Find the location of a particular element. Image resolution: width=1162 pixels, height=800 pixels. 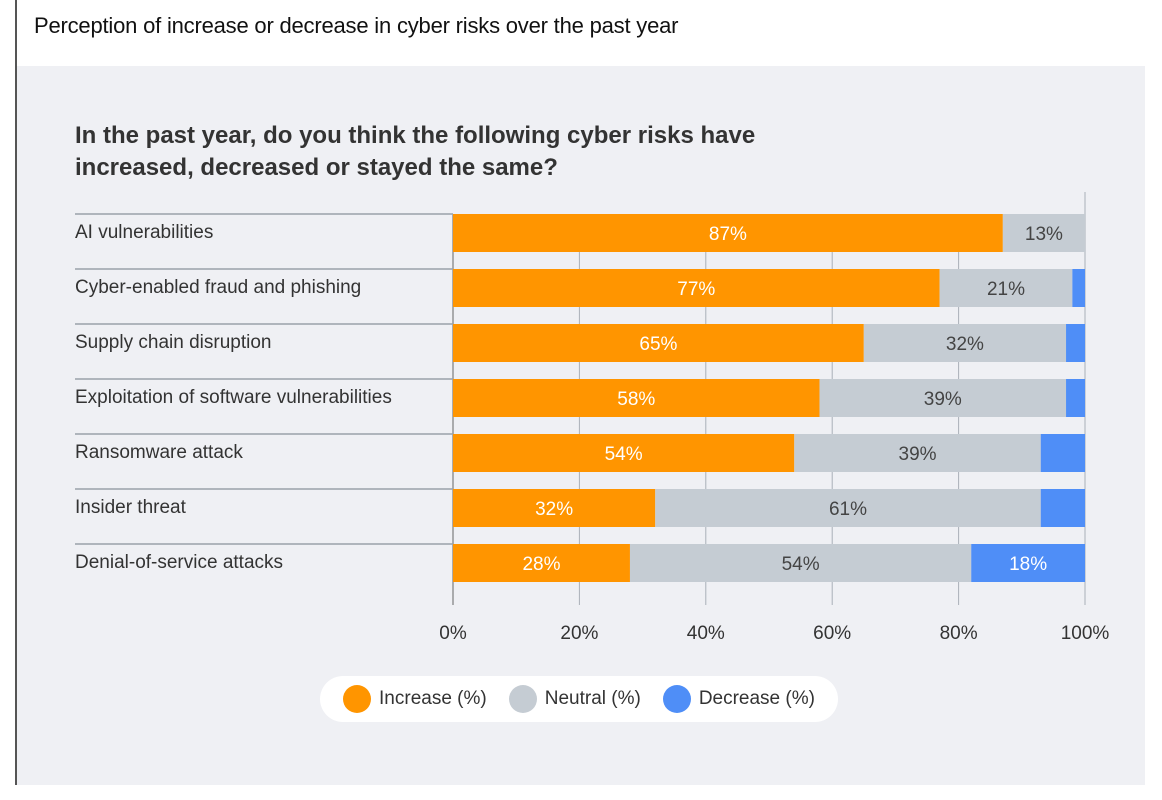

x-tick-label: 20% is located at coordinates (579, 633).